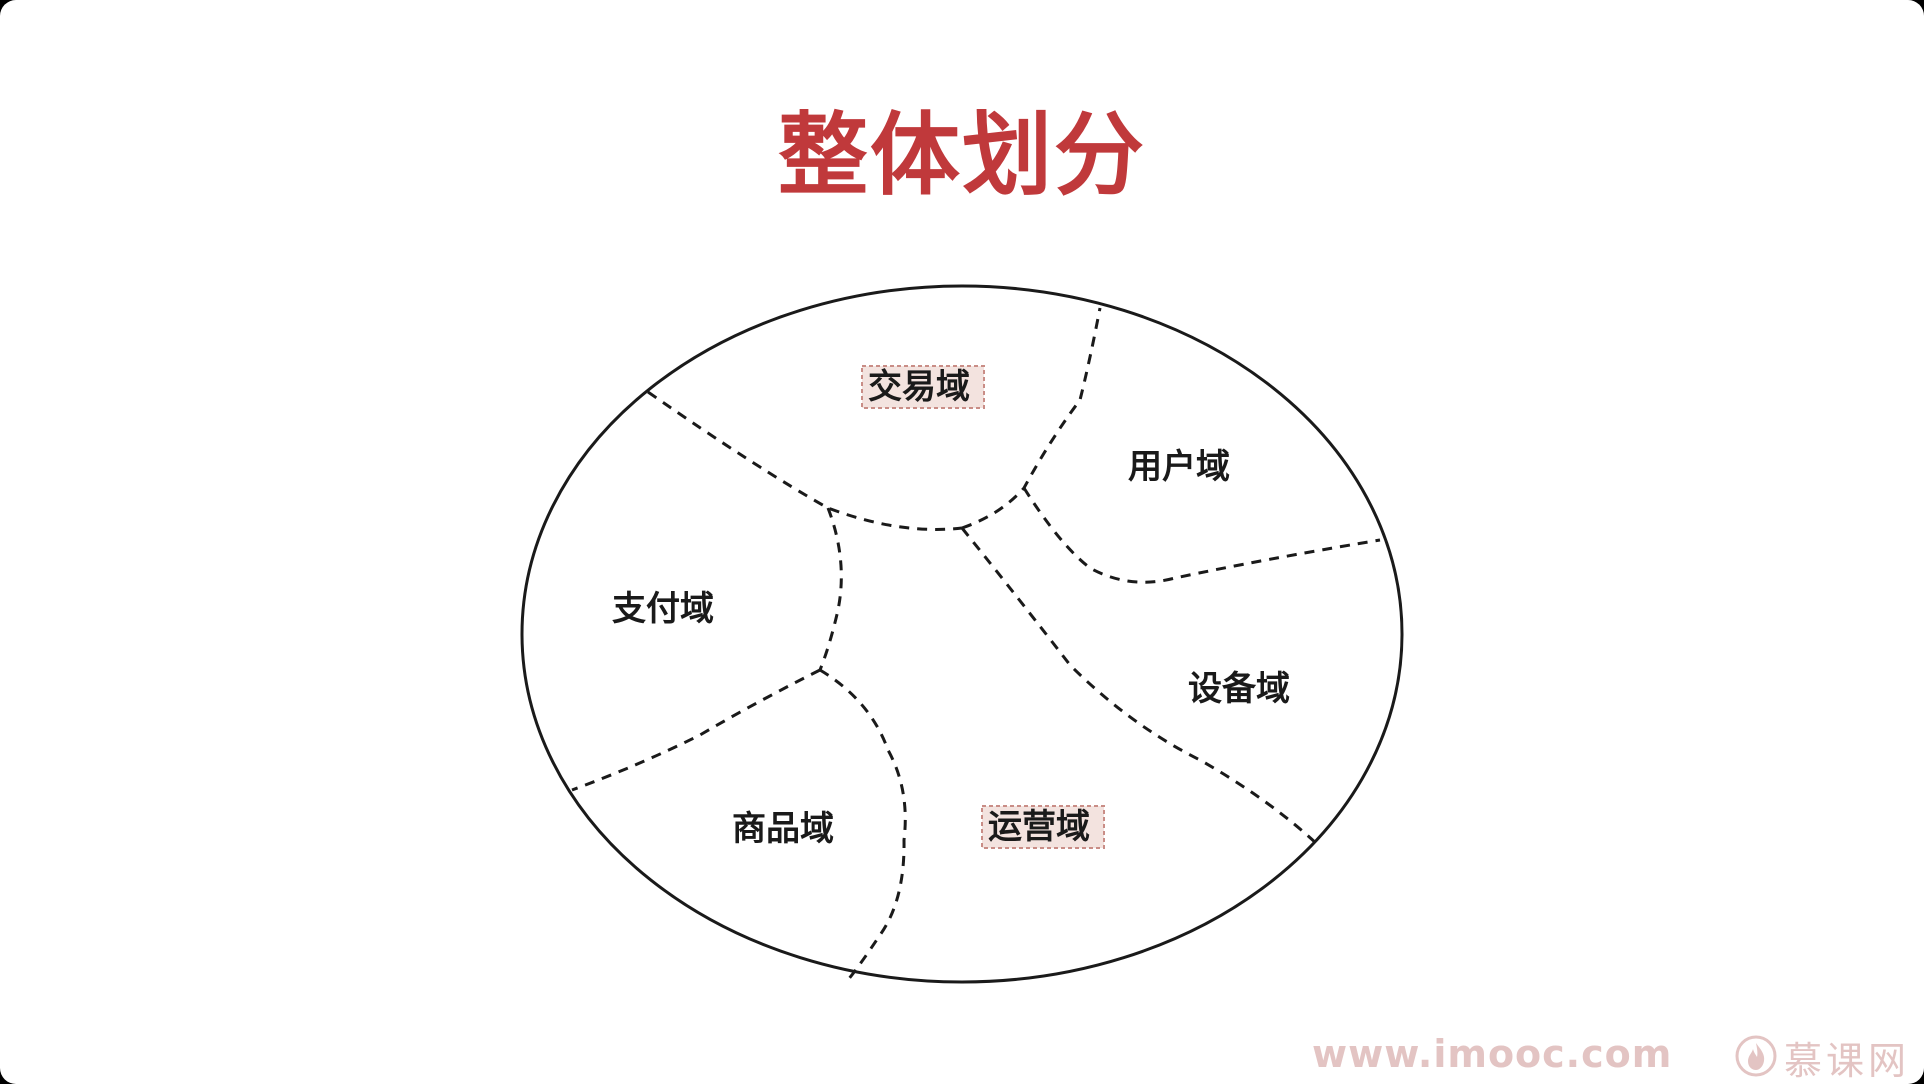  Describe the element at coordinates (863, 824) in the screenshot. I see `divider-product-operation` at that location.